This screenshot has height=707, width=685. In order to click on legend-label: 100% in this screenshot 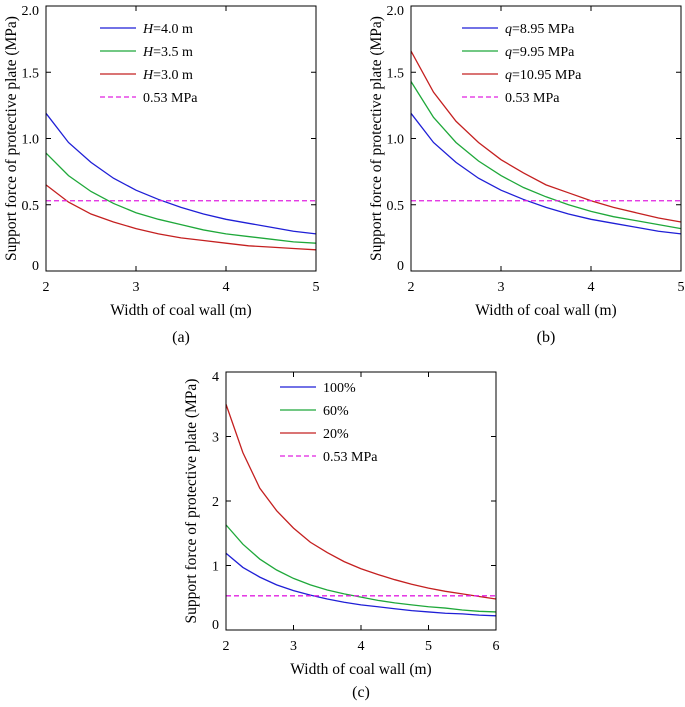, I will do `click(339, 388)`.